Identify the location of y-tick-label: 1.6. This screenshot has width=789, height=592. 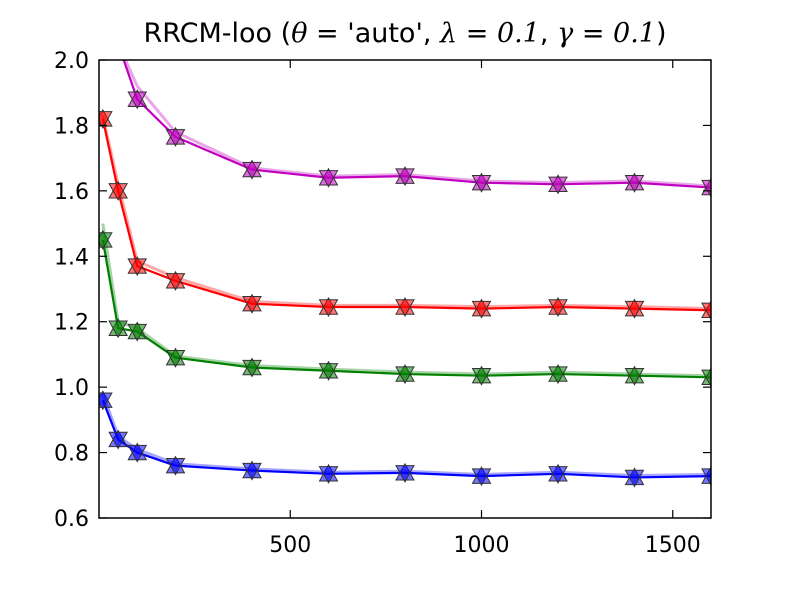
(71, 192).